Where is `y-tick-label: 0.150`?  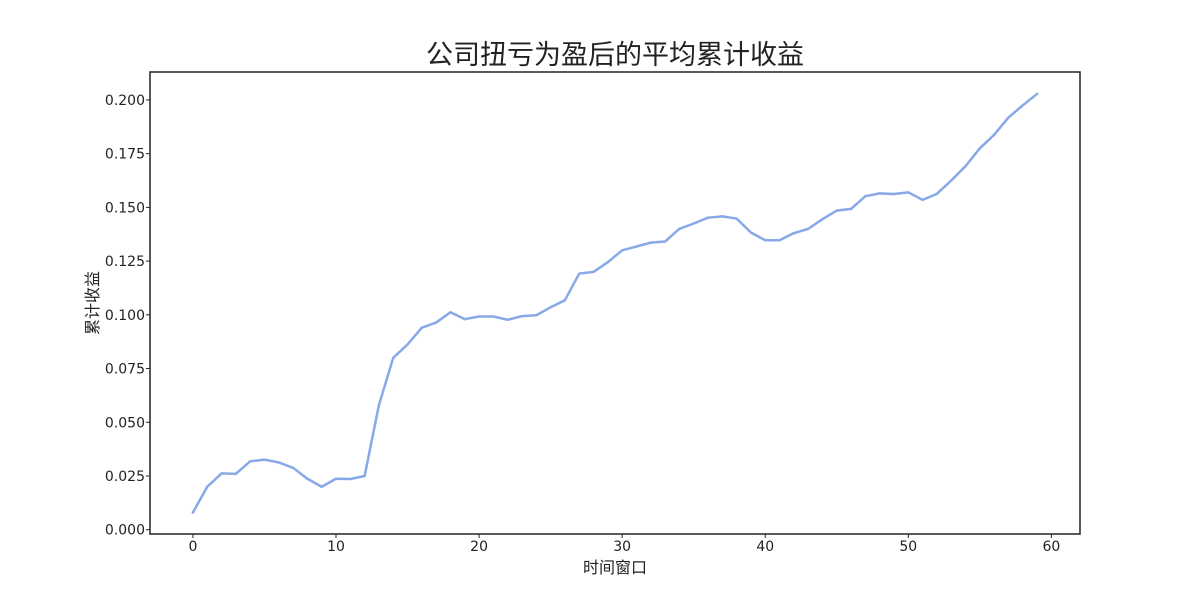
y-tick-label: 0.150 is located at coordinates (125, 208).